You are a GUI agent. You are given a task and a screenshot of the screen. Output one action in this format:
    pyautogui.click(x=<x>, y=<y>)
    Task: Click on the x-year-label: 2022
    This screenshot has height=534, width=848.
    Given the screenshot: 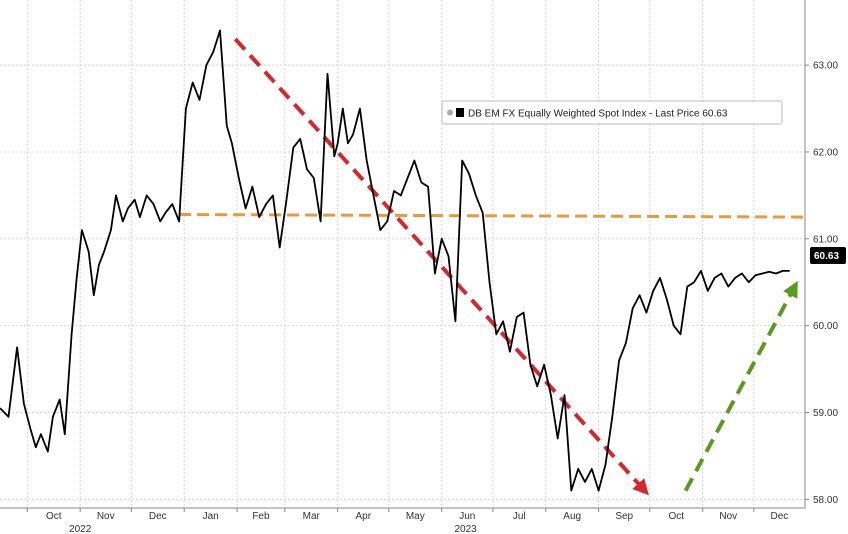 What is the action you would take?
    pyautogui.click(x=80, y=529)
    